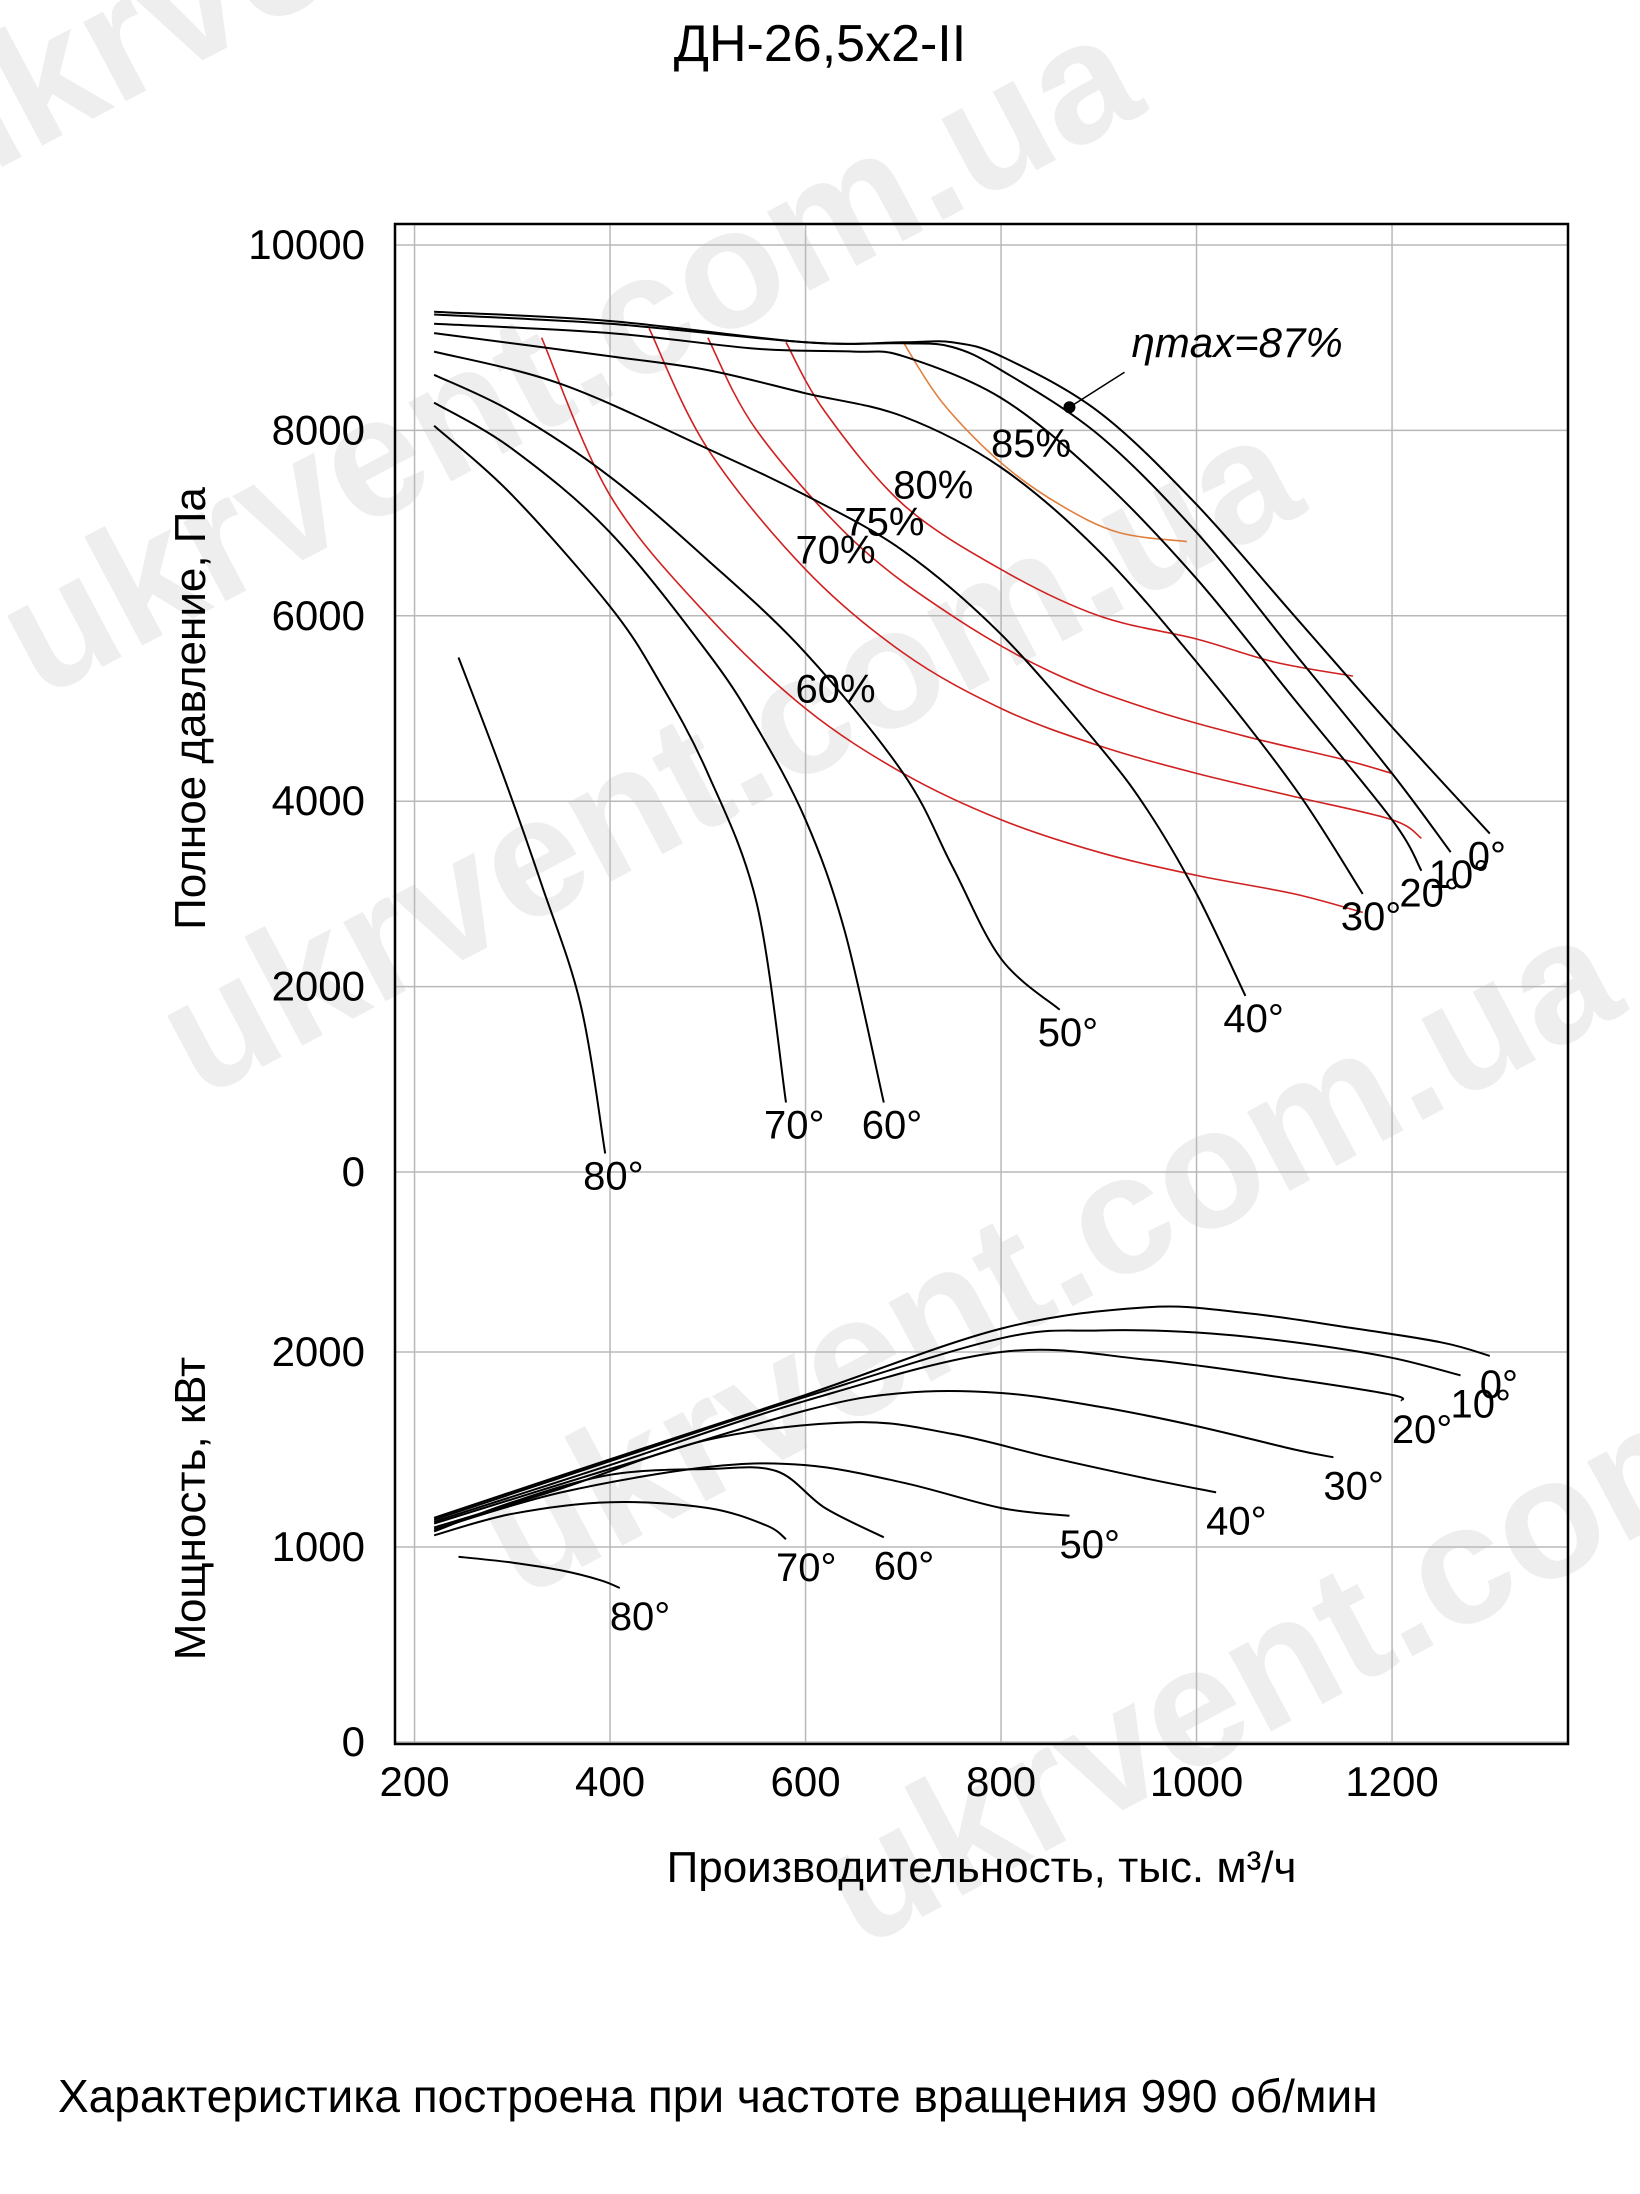  What do you see at coordinates (1097, 389) in the screenshot?
I see `eta-max-leader` at bounding box center [1097, 389].